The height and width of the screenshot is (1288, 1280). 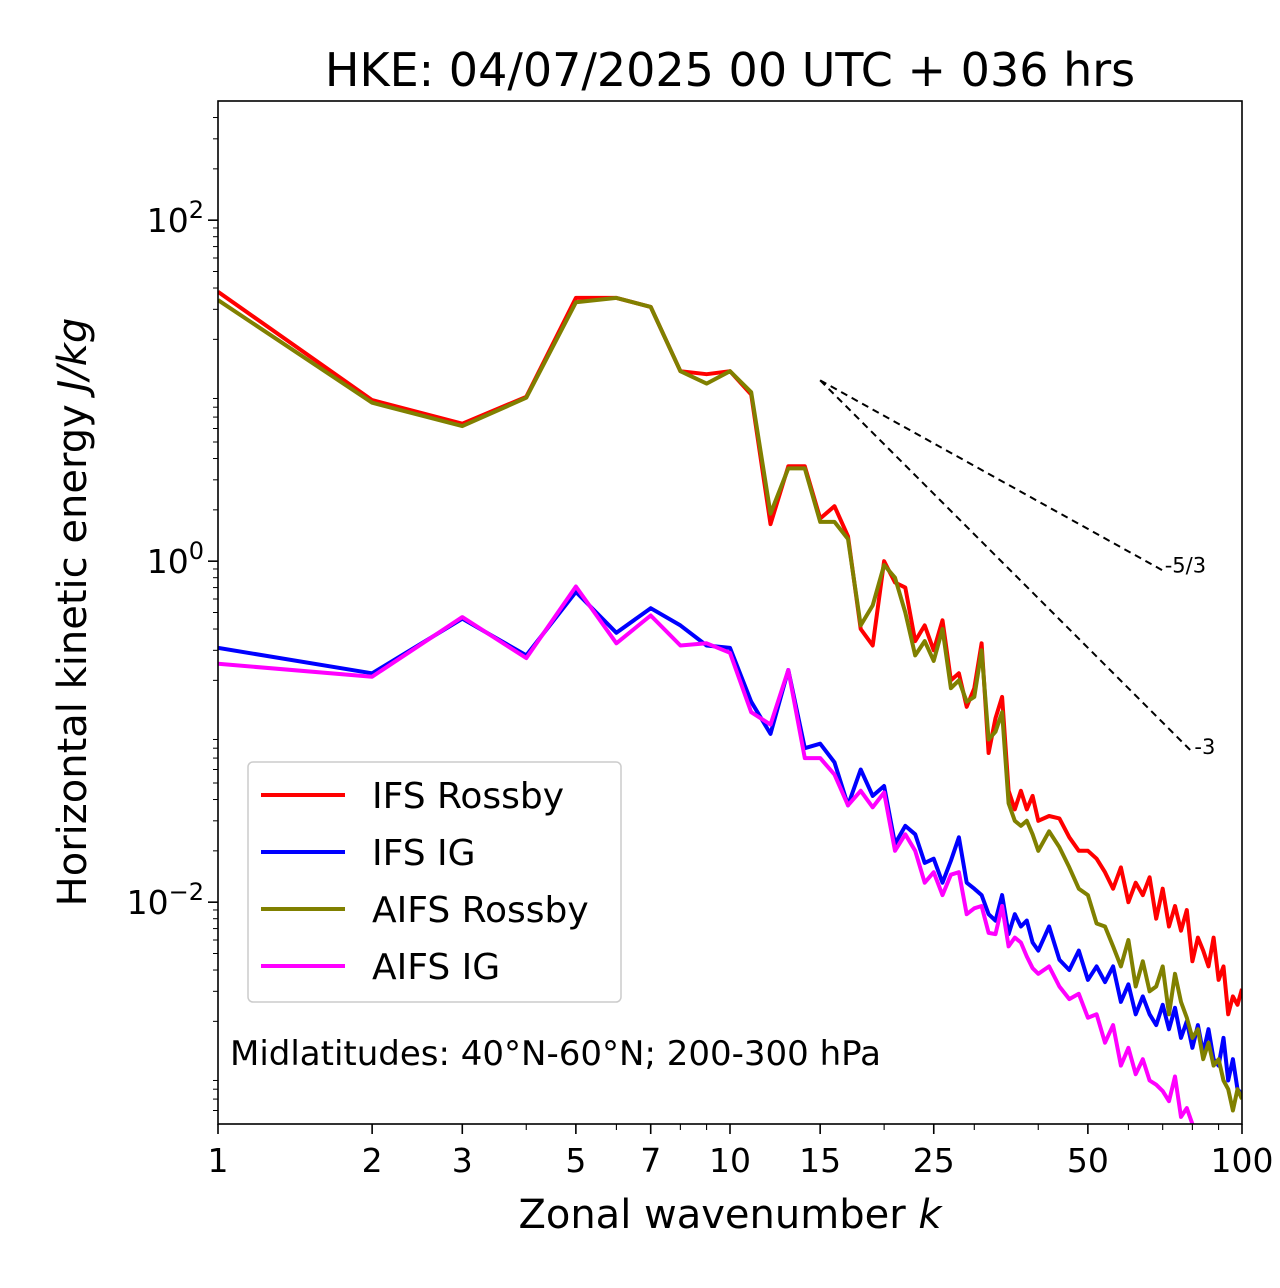 I want to click on x-axis-title: Zonal wavenumber k, so click(x=730, y=1215).